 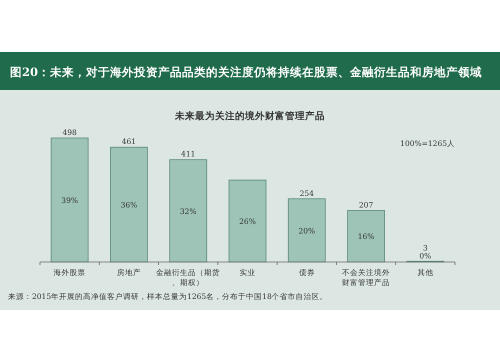 What do you see at coordinates (246, 72) in the screenshot?
I see `chart-title: 图20：未来，对于海外投资产品品类的关注度仍将持续在股票、金融衍生品和房地产领域` at bounding box center [246, 72].